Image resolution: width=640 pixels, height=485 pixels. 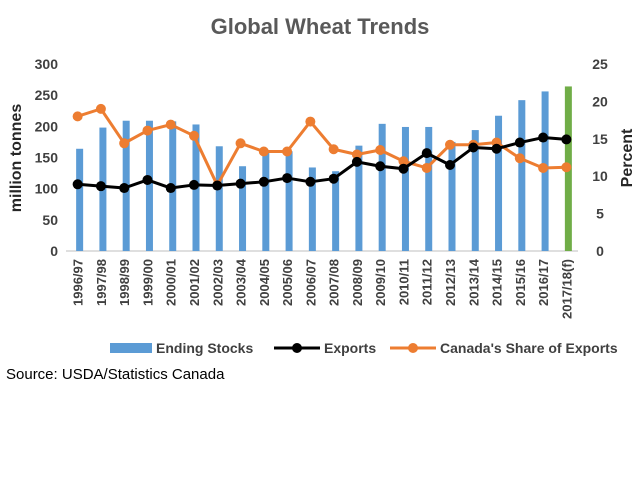 What do you see at coordinates (47, 95) in the screenshot?
I see `y-tick-left: 250` at bounding box center [47, 95].